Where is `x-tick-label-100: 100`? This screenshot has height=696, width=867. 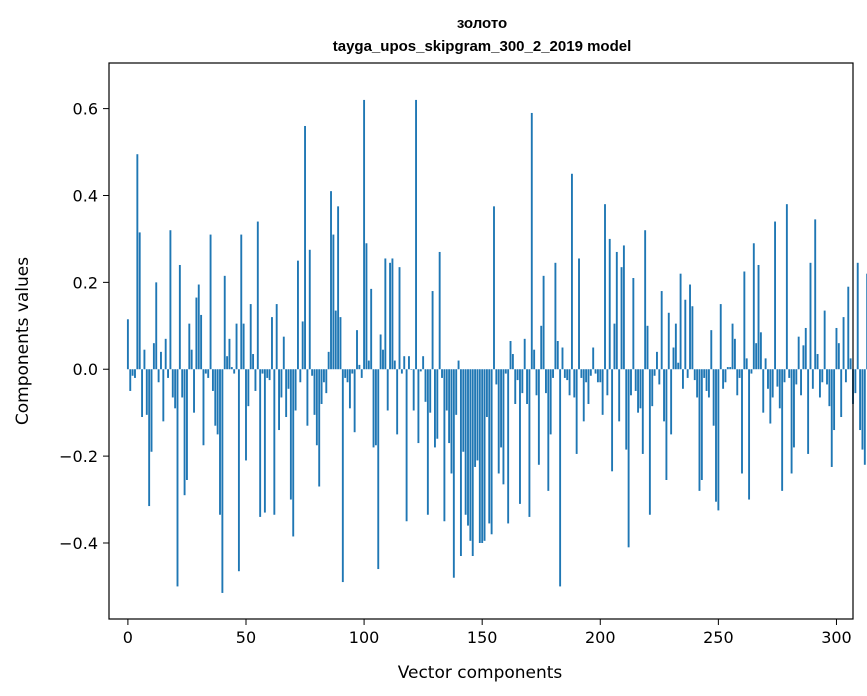
x-tick-label-100: 100 is located at coordinates (364, 637).